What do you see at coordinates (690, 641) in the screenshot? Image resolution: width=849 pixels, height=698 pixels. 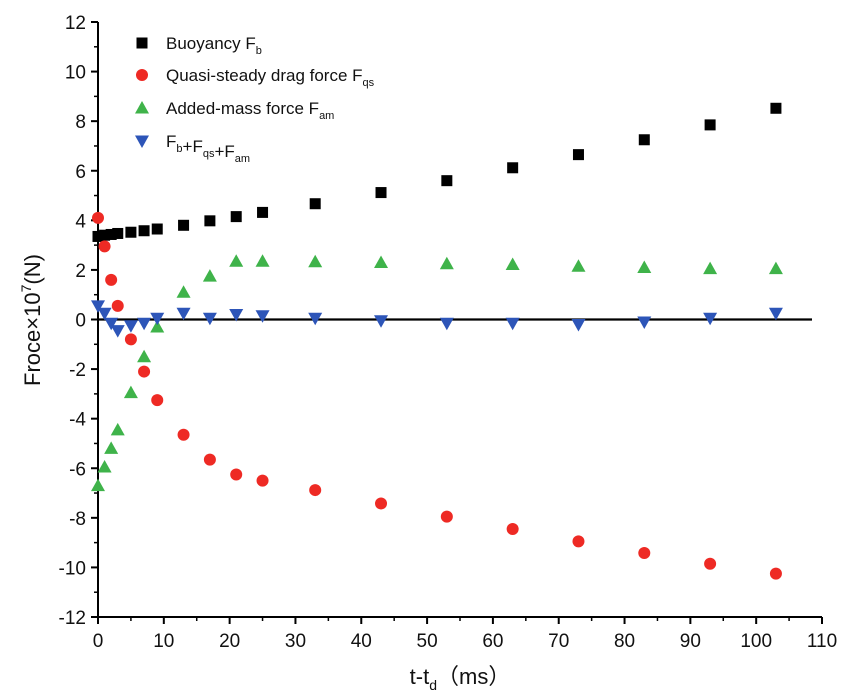 I see `x-tick-label: 90` at bounding box center [690, 641].